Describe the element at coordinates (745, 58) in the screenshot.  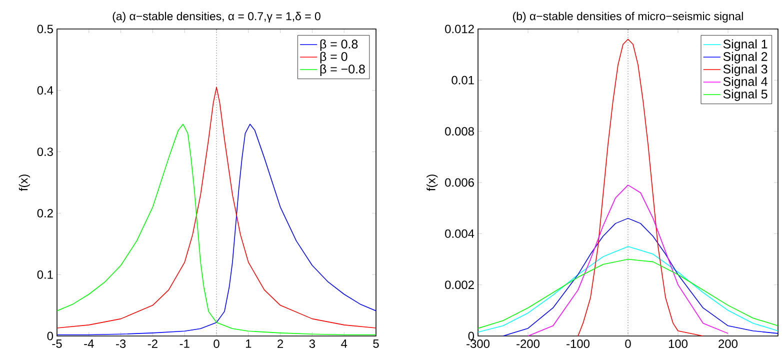
I see `legend-label: Signal 2` at that location.